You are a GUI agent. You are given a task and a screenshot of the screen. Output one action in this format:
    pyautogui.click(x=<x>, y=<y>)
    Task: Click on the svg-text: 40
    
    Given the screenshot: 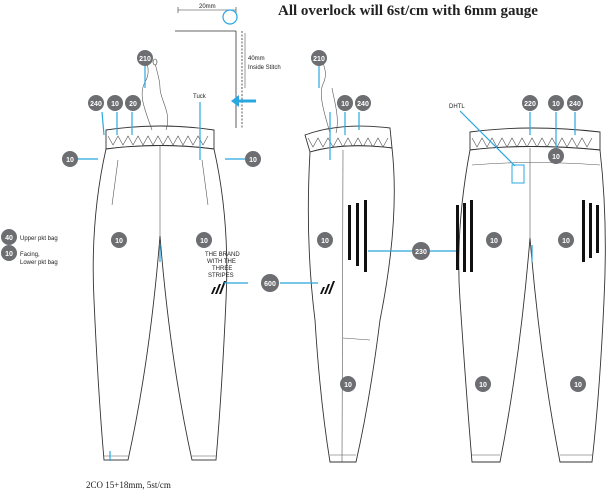 What is the action you would take?
    pyautogui.click(x=9, y=238)
    